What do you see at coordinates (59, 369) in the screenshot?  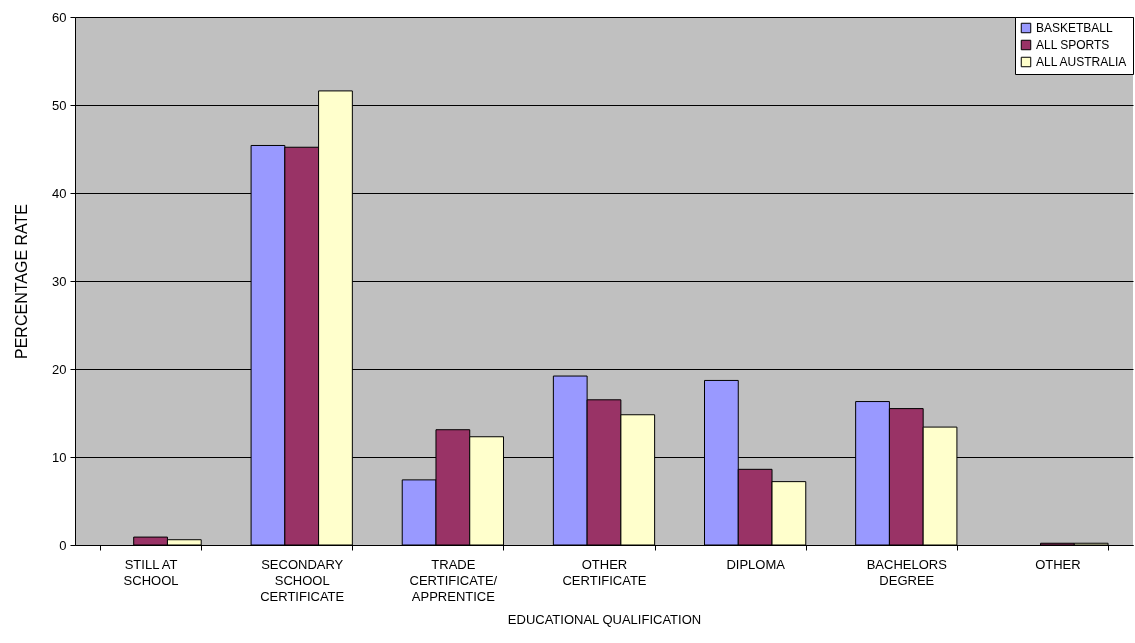 I see `y-tick-label: 20` at bounding box center [59, 369].